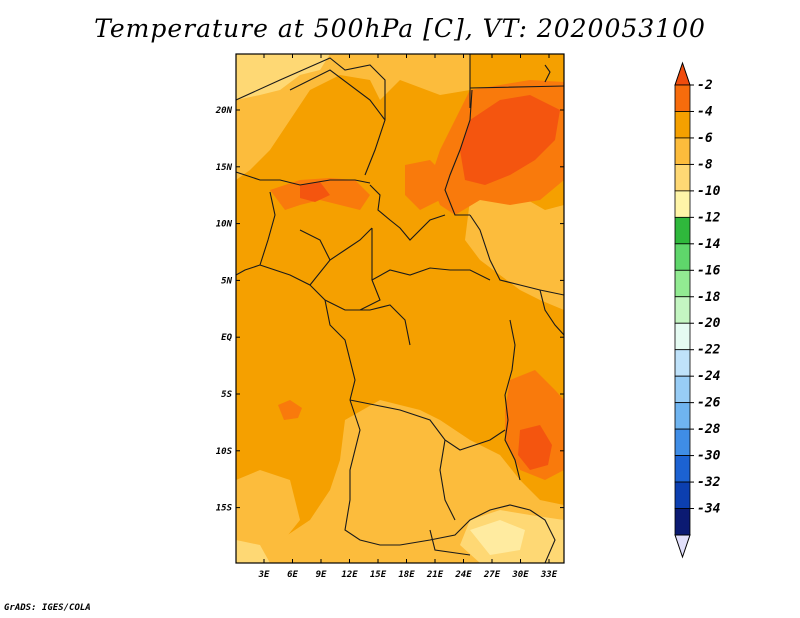 The width and height of the screenshot is (800, 618). I want to click on colorbar-label: -8, so click(705, 164).